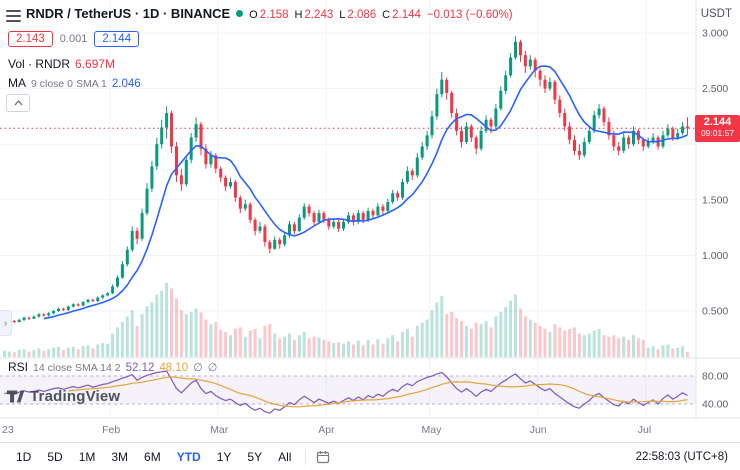 This screenshot has height=470, width=740. Describe the element at coordinates (346, 319) in the screenshot. I see `volume-bars` at that location.